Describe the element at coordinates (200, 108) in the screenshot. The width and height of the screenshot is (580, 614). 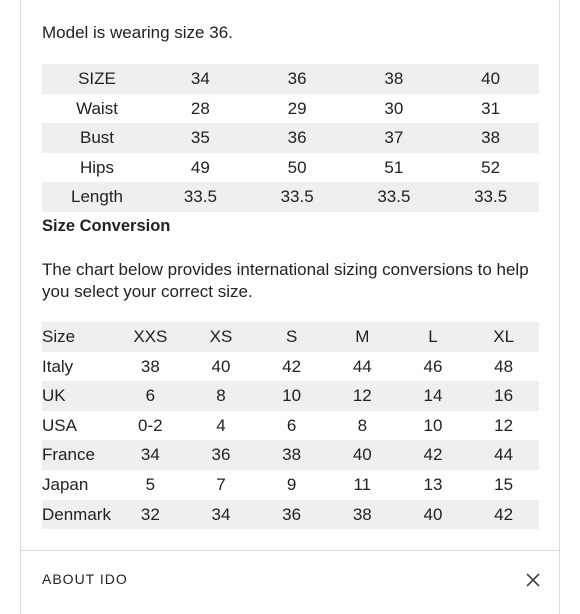
I see `value-cell: 28` at that location.